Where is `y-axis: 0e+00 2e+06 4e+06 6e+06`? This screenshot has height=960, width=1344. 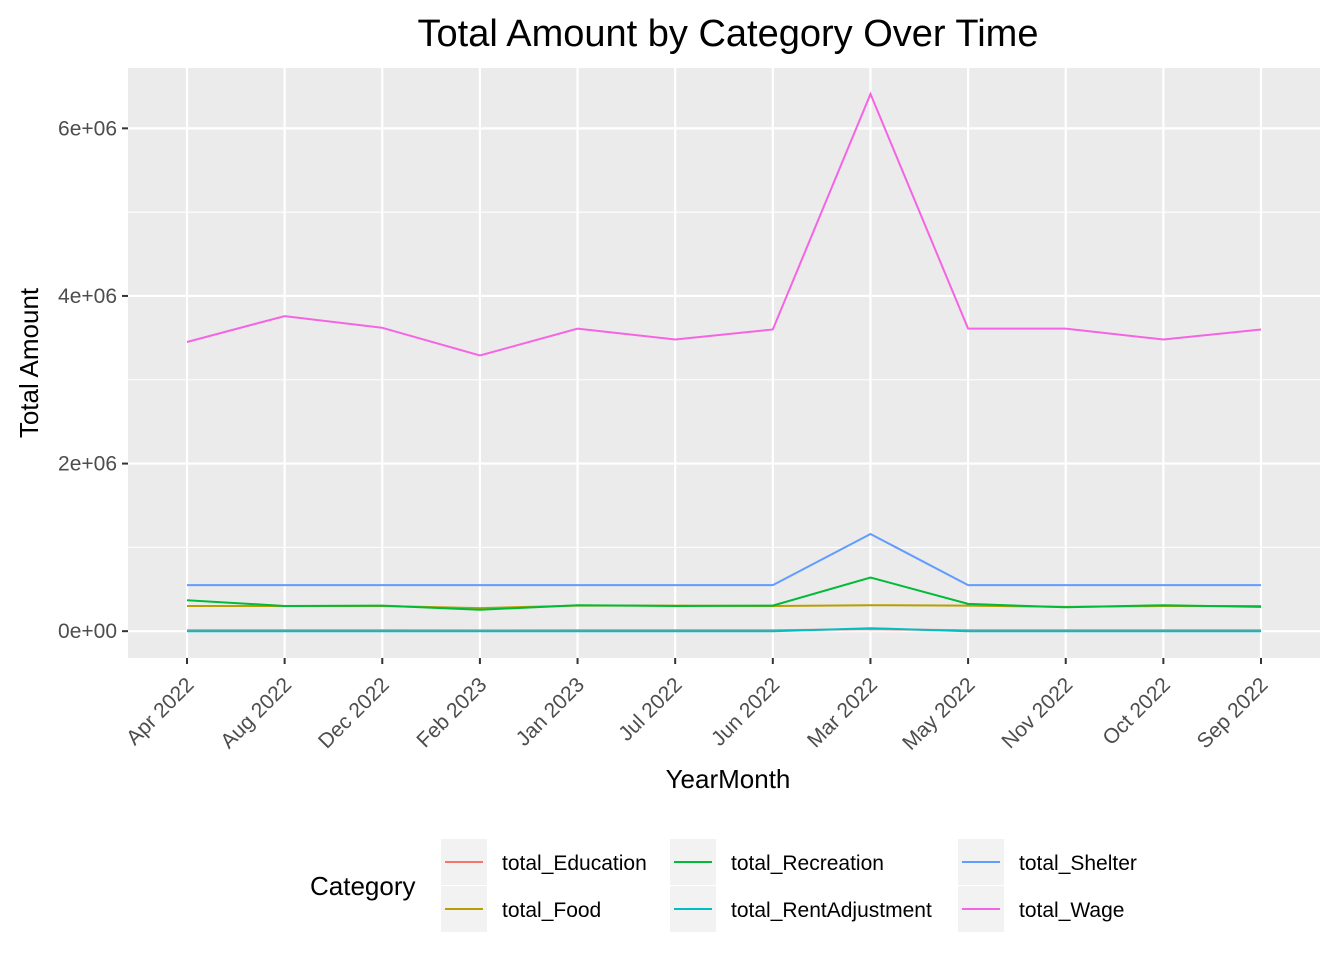
y-axis: 0e+00 2e+06 4e+06 6e+06 is located at coordinates (93, 380).